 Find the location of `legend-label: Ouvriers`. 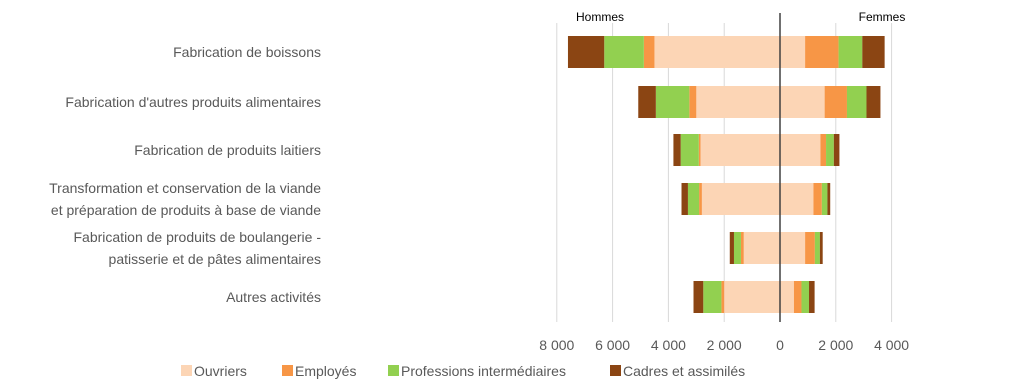

legend-label: Ouvriers is located at coordinates (220, 371).